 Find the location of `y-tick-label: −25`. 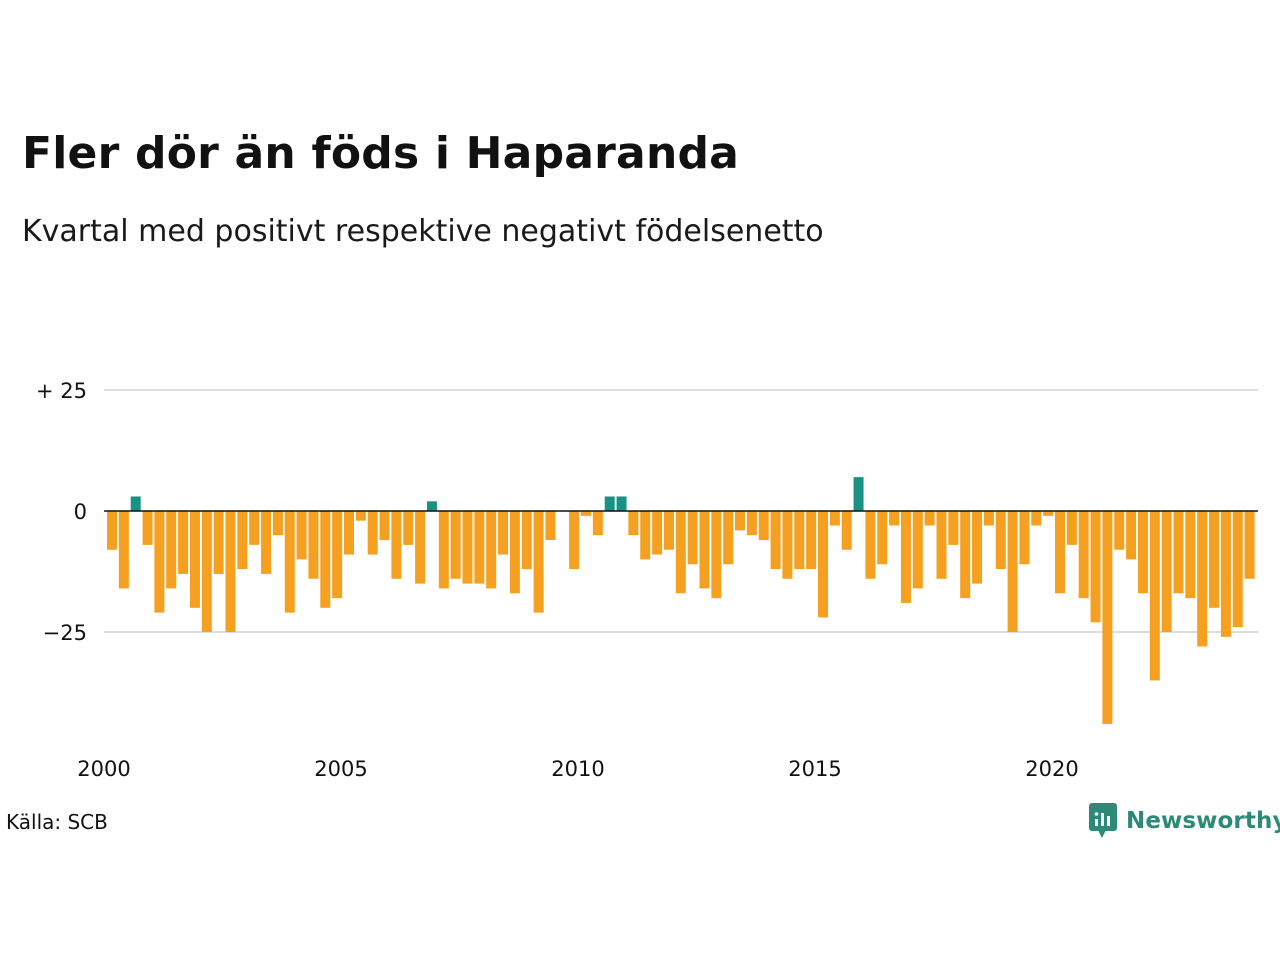

y-tick-label: −25 is located at coordinates (65, 633).